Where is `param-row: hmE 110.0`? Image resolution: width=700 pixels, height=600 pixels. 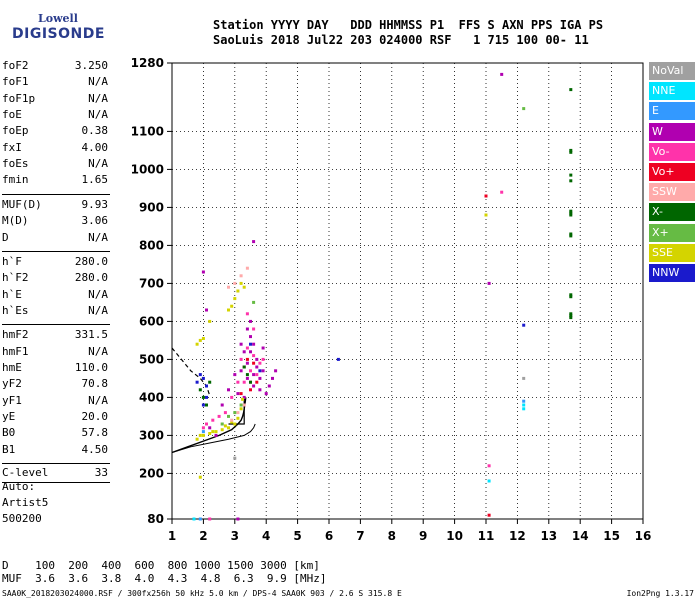 param-row: hmE 110.0 is located at coordinates (55, 368).